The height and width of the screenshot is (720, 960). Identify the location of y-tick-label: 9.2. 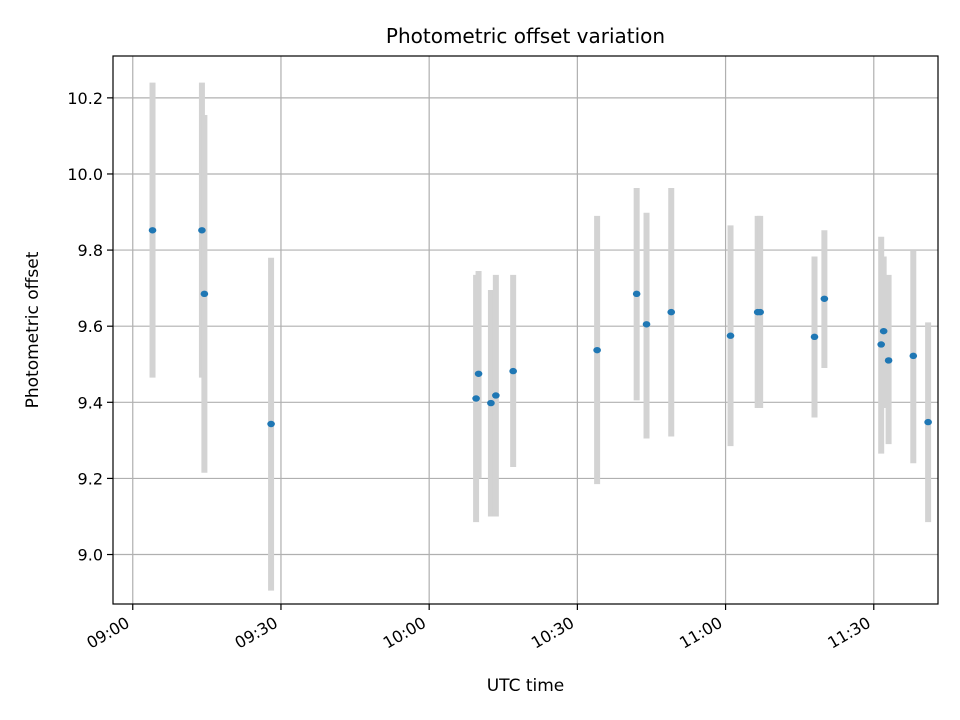
(90, 478).